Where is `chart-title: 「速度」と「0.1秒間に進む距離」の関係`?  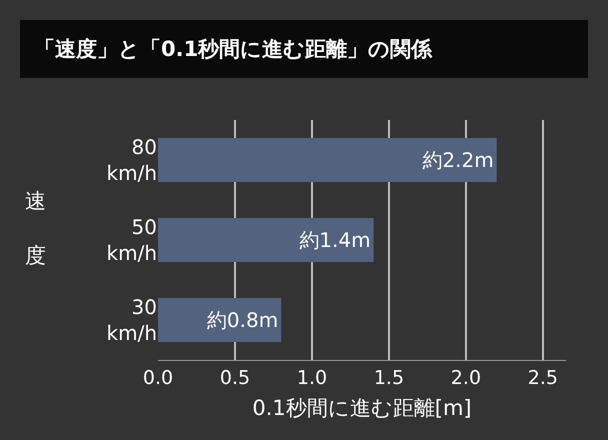 chart-title: 「速度」と「0.1秒間に進む距離」の関係 is located at coordinates (304, 49).